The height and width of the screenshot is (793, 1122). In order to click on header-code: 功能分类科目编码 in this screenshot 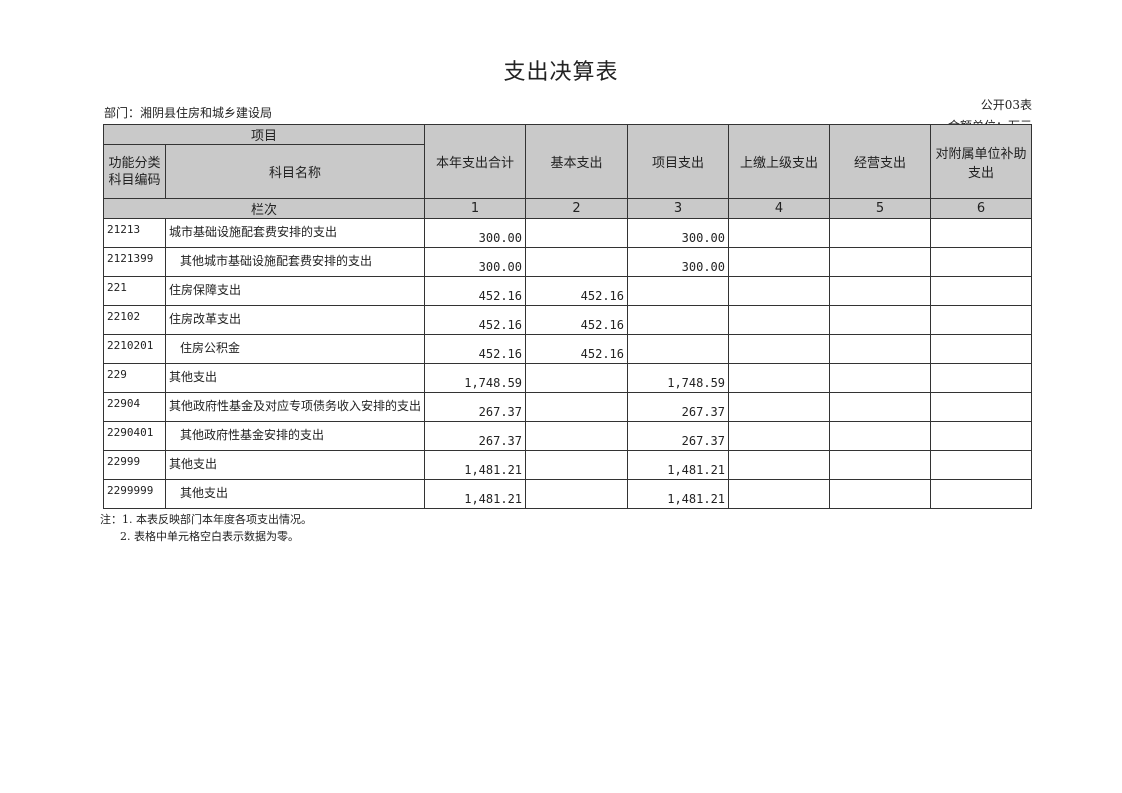, I will do `click(134, 171)`.